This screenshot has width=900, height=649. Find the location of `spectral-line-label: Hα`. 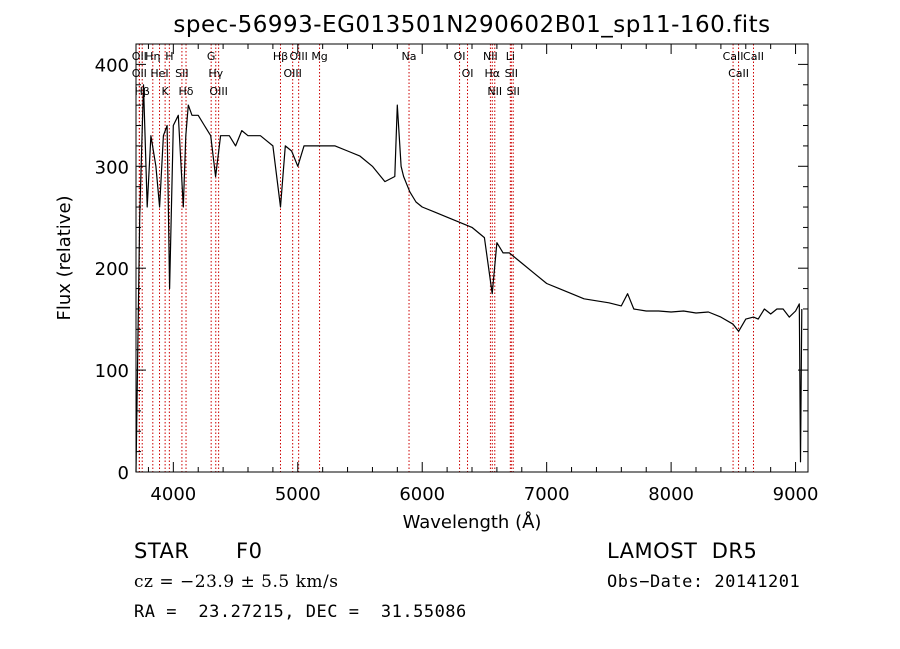

spectral-line-label: Hα is located at coordinates (493, 73).